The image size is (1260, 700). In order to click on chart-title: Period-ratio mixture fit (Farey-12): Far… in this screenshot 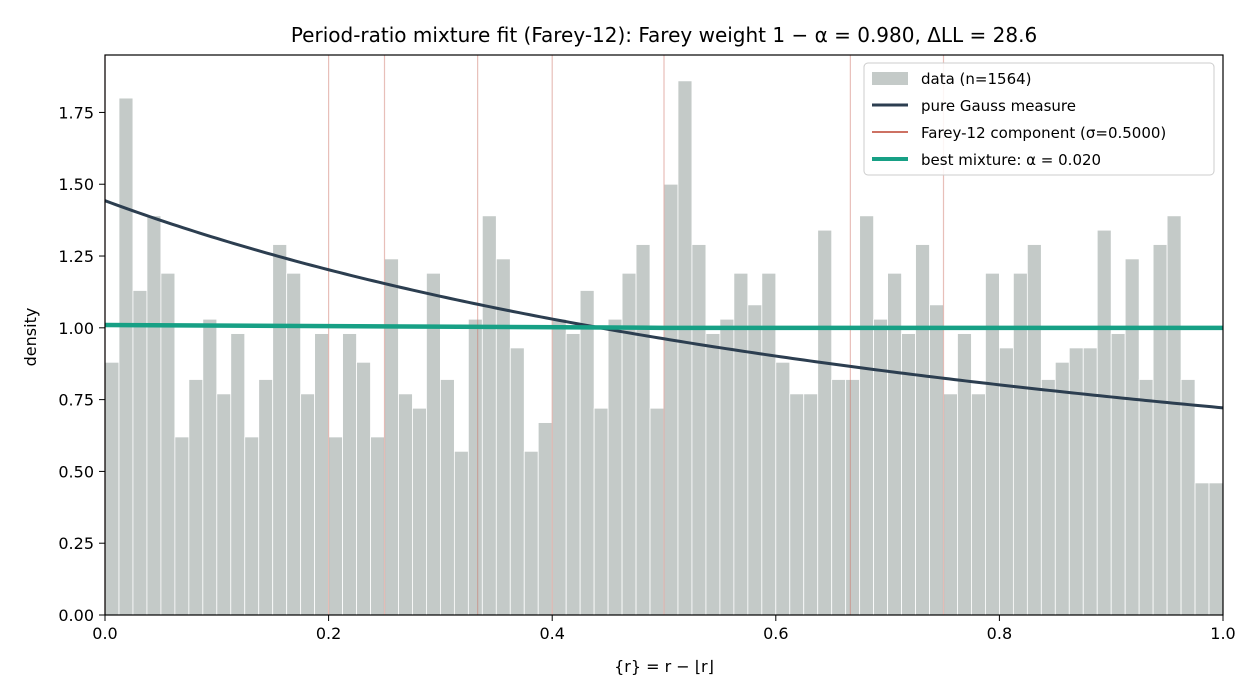, I will do `click(664, 35)`.